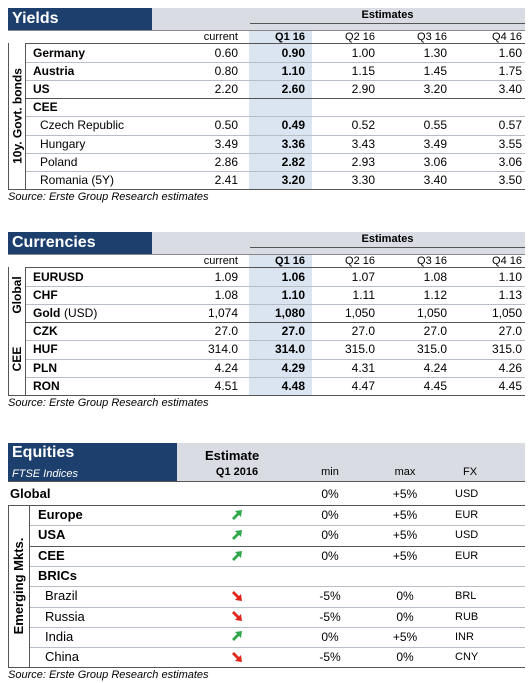 This screenshot has height=683, width=530. I want to click on cell-value: 4.51, so click(226, 385).